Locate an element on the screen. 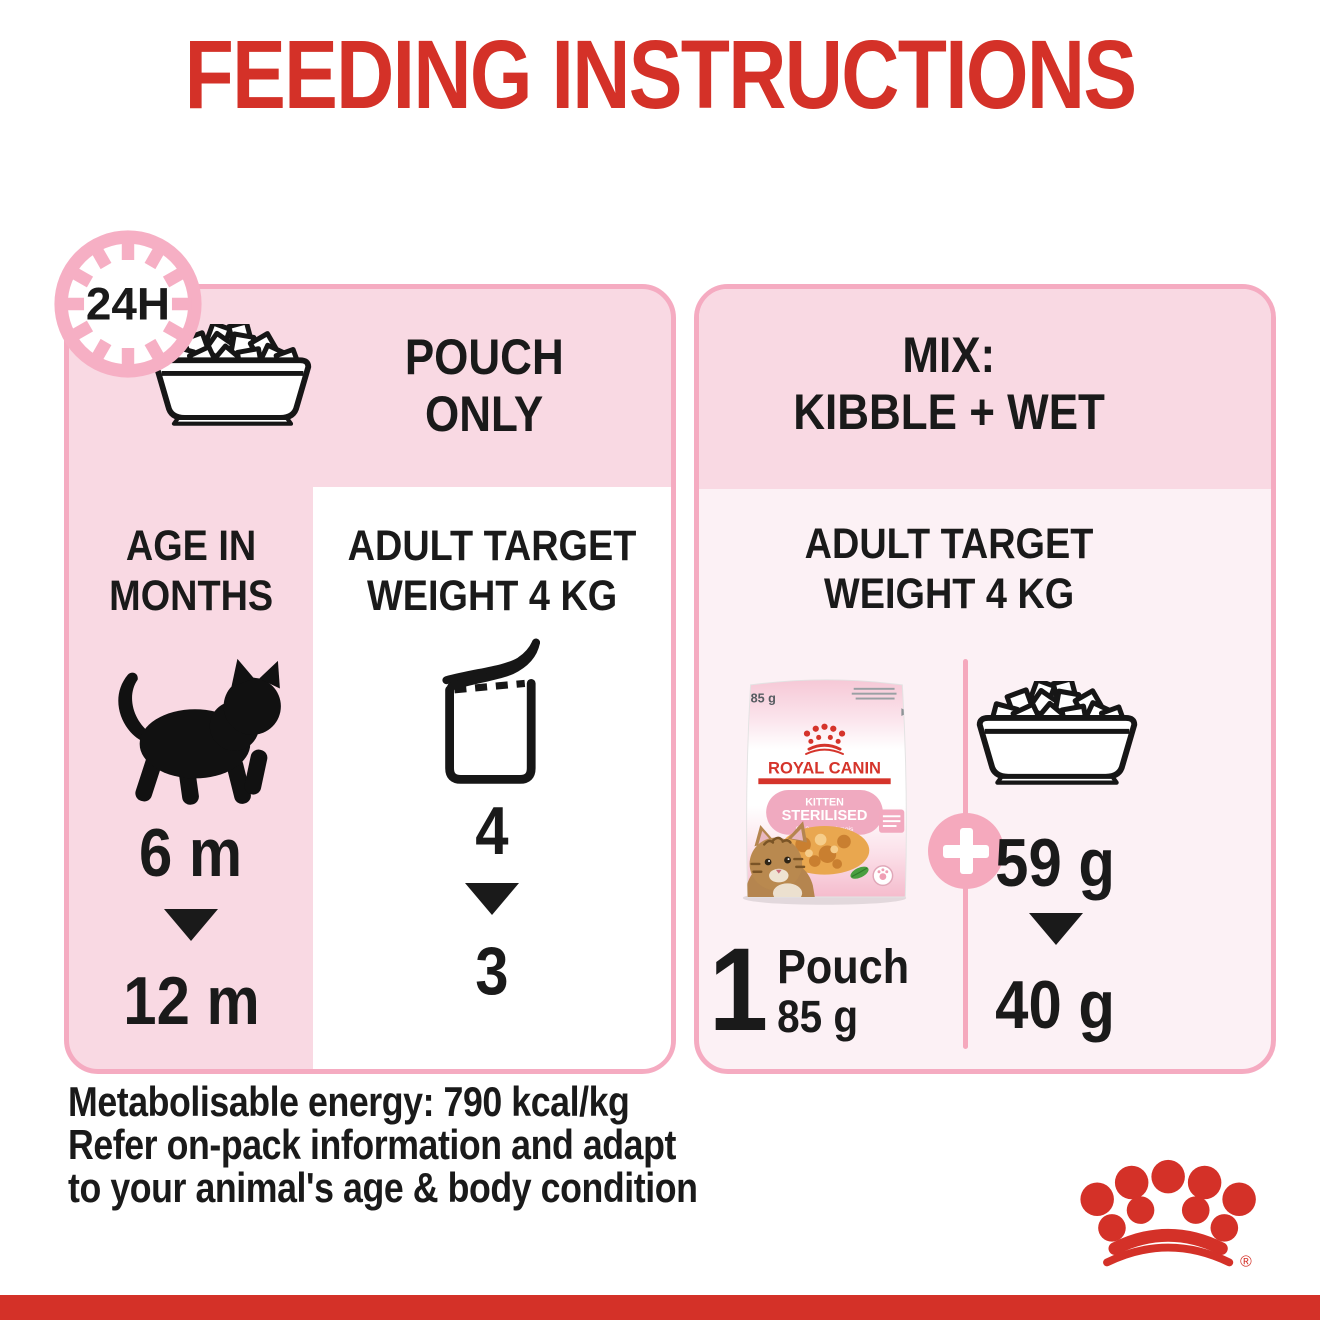 The image size is (1320, 1320). pack-crown-logo is located at coordinates (824, 733).